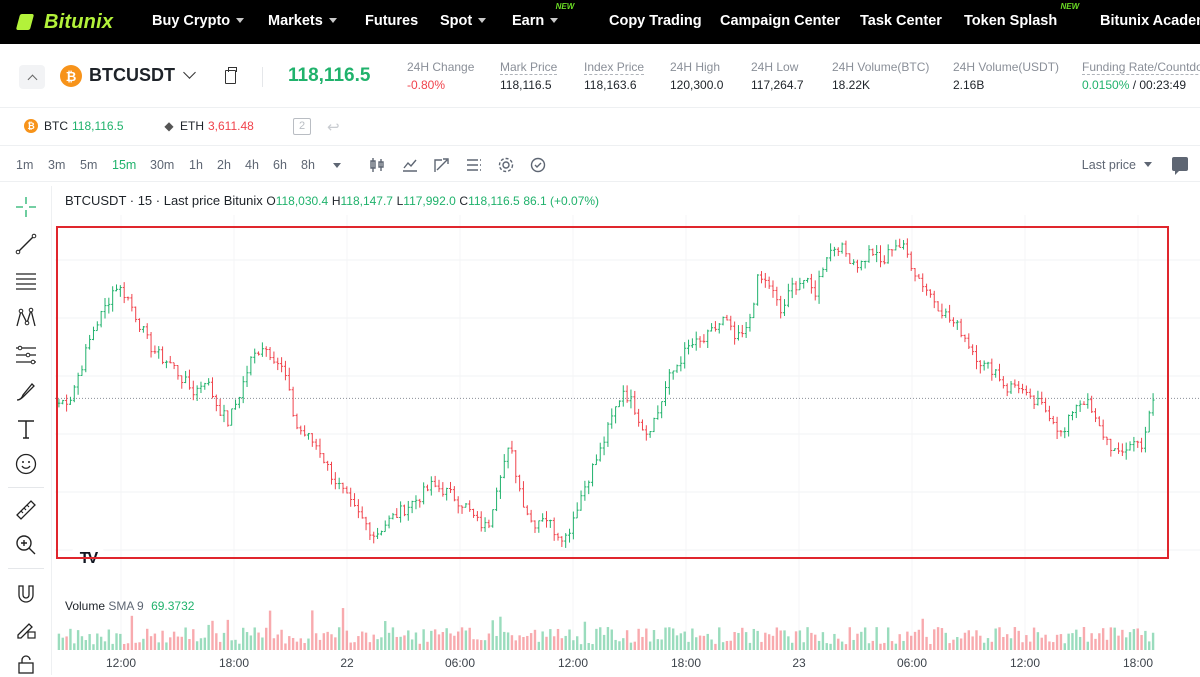 The width and height of the screenshot is (1200, 677). What do you see at coordinates (410, 165) in the screenshot?
I see `indicators-icon` at bounding box center [410, 165].